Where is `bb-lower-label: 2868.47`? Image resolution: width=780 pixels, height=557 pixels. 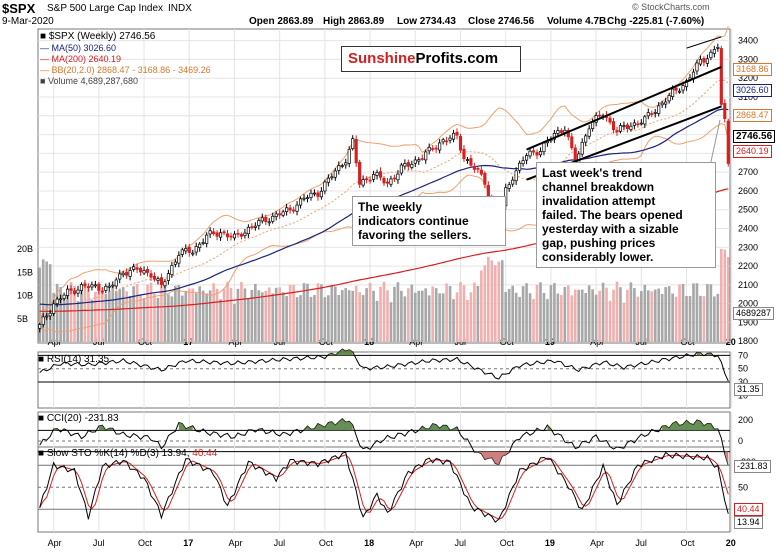 bb-lower-label: 2868.47 is located at coordinates (752, 115).